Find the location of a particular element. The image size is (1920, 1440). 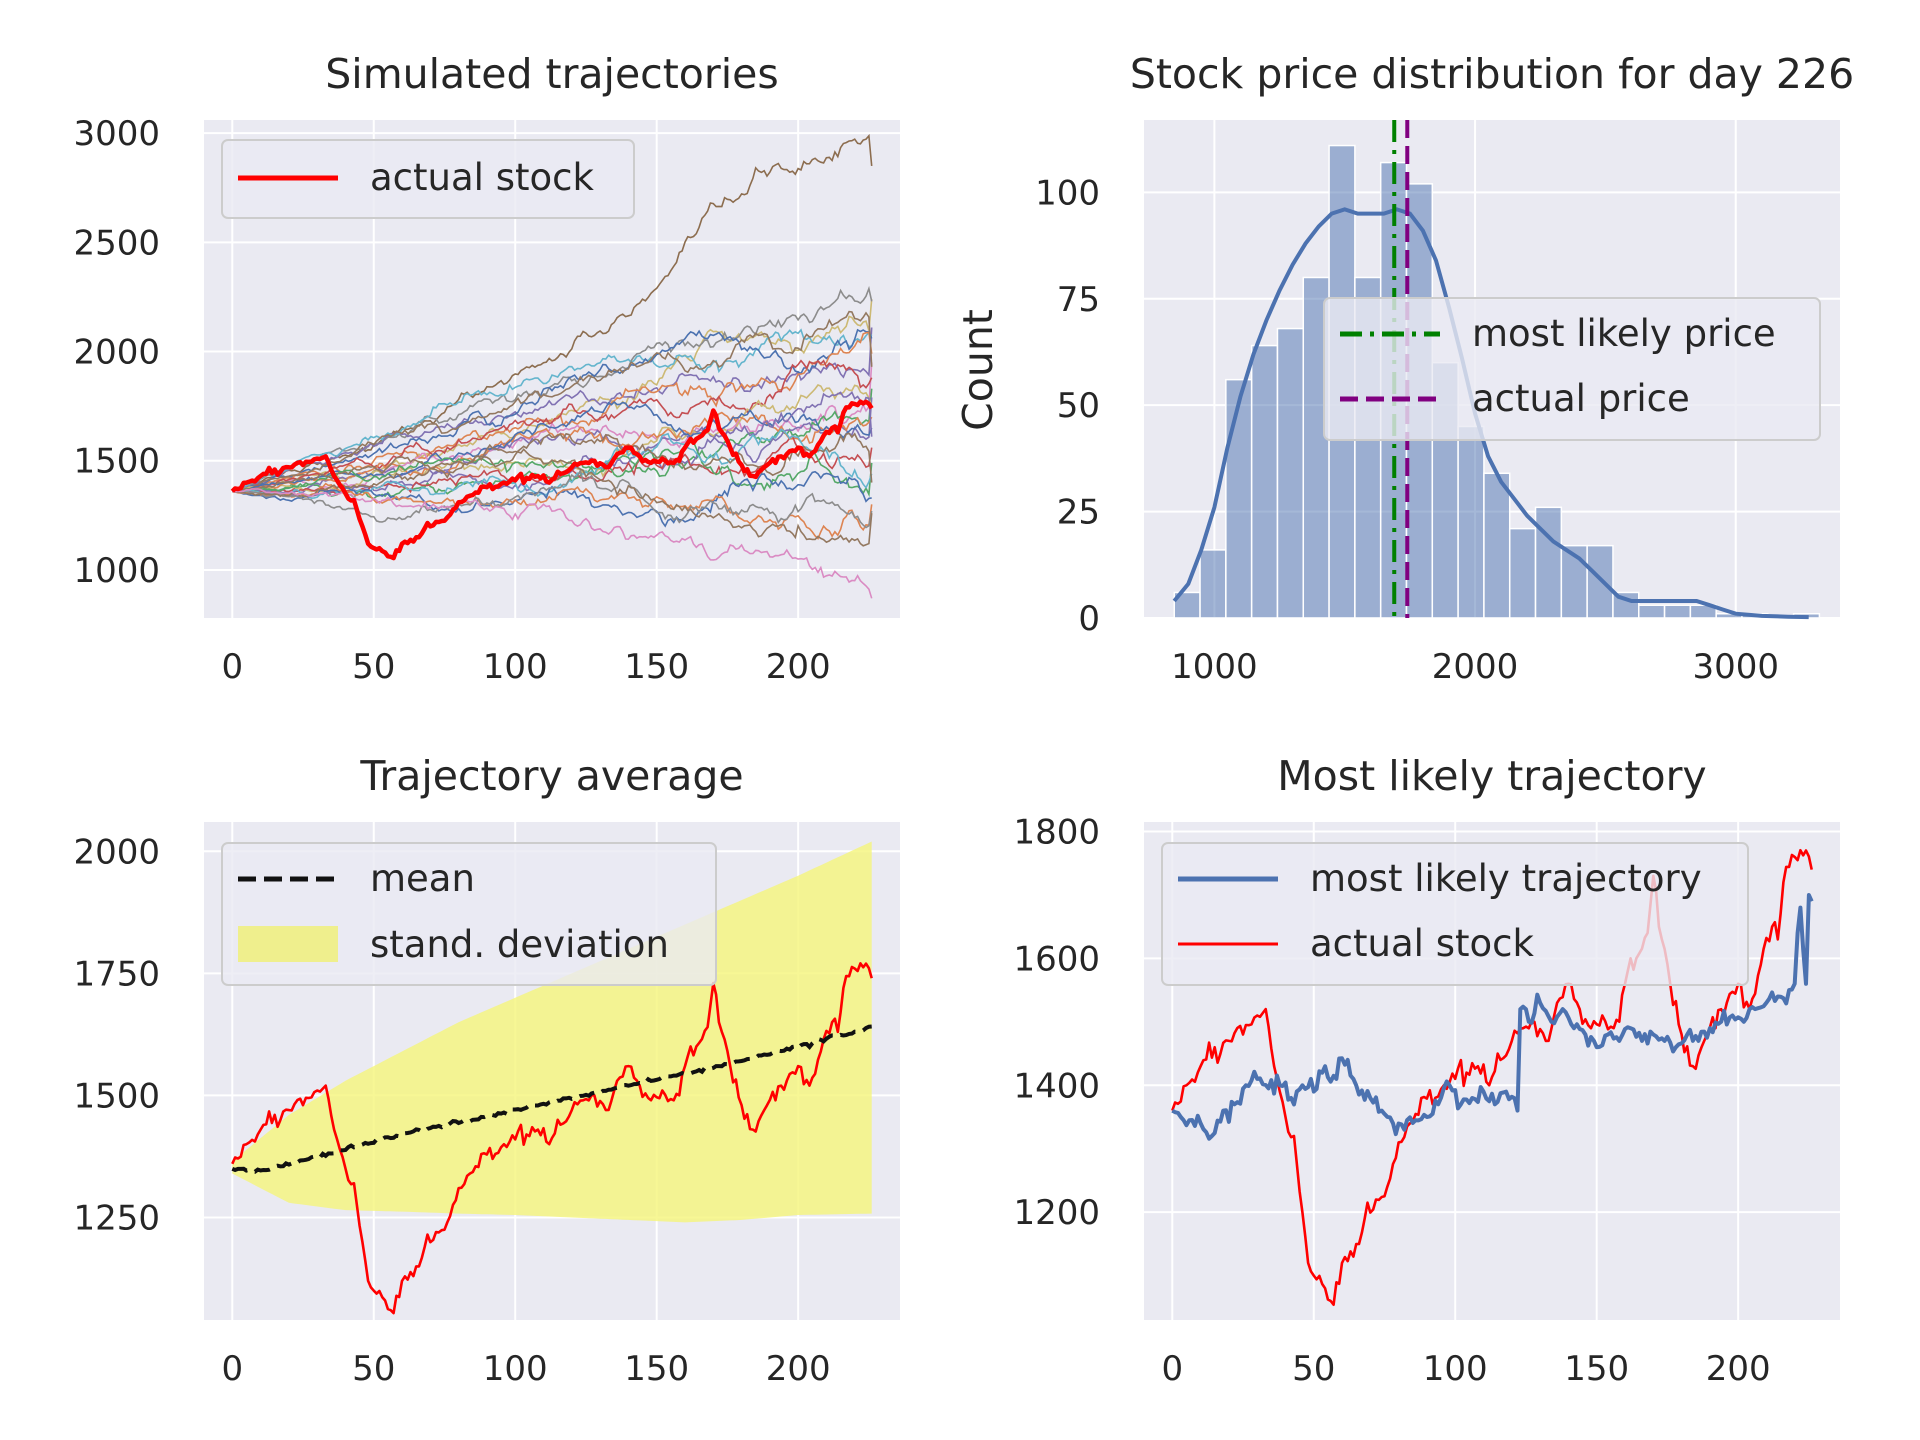

most-likely-legend-box is located at coordinates (1455, 914).